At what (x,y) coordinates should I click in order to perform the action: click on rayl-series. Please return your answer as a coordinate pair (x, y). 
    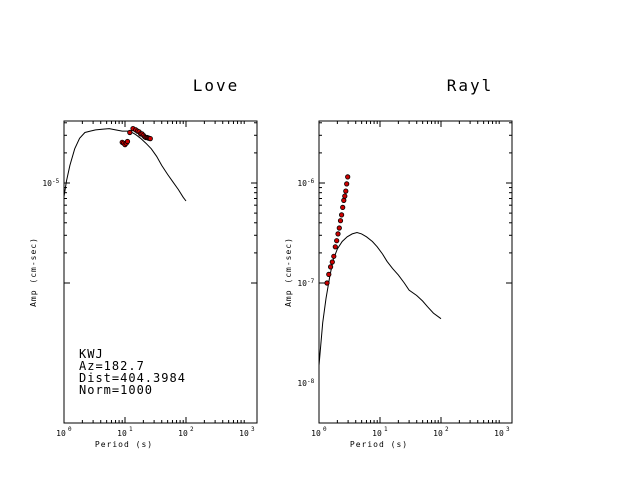
    Looking at the image, I should click on (380, 270).